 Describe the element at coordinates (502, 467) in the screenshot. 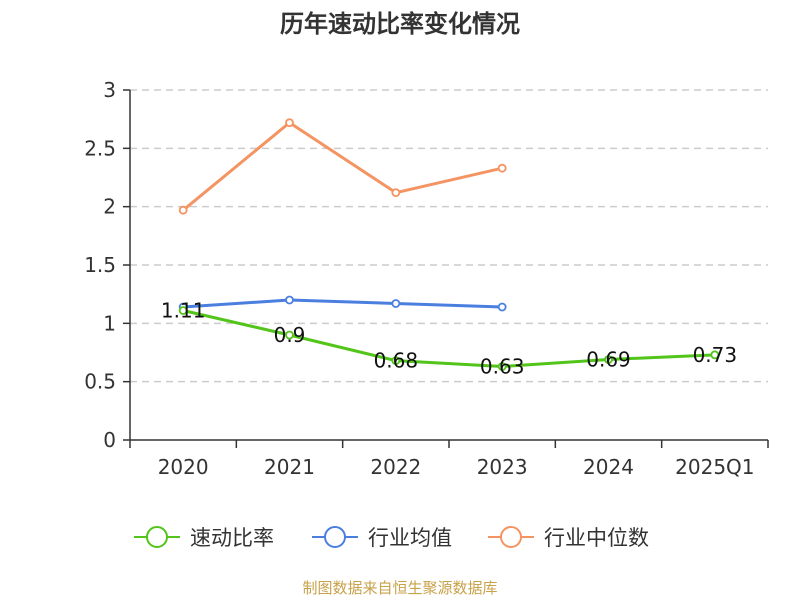

I see `x-tick-label: 2023` at that location.